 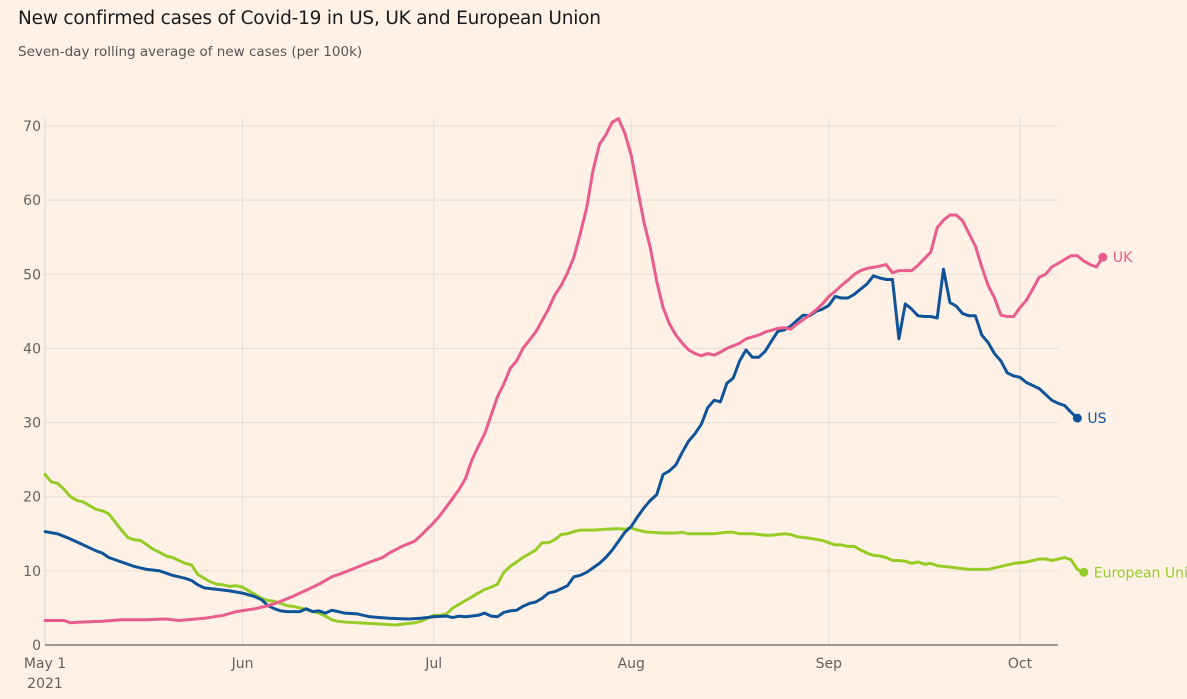 What do you see at coordinates (32, 386) in the screenshot?
I see `y-axis-ticks: 0 10 20 30 40 50 60 70` at bounding box center [32, 386].